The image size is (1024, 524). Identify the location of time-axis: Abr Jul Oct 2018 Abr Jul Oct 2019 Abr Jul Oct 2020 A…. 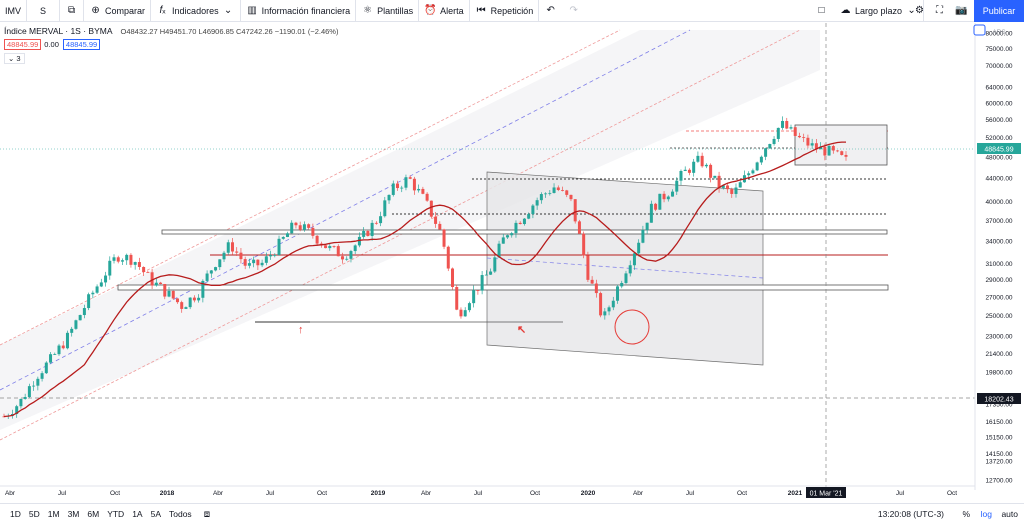
(481, 493).